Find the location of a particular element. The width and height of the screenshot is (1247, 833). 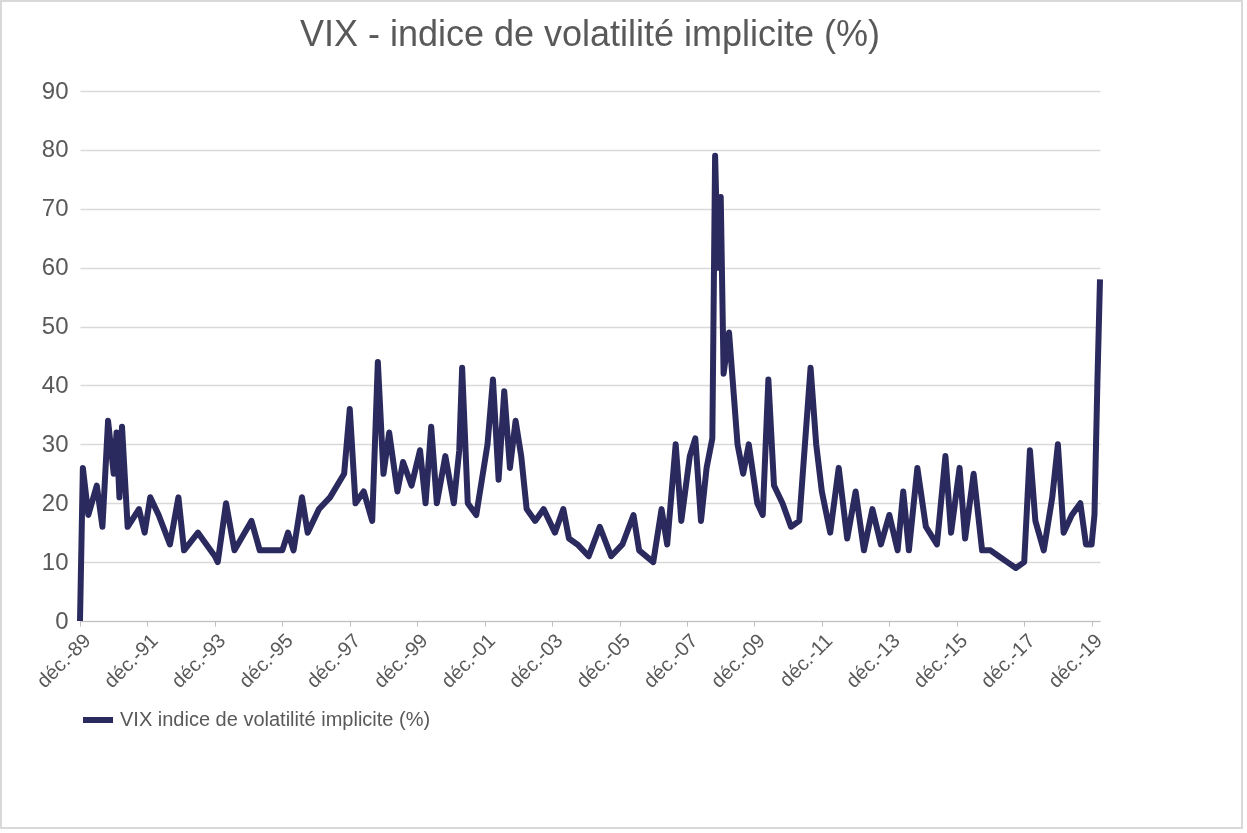

y-tick-label: 40 is located at coordinates (55, 384).